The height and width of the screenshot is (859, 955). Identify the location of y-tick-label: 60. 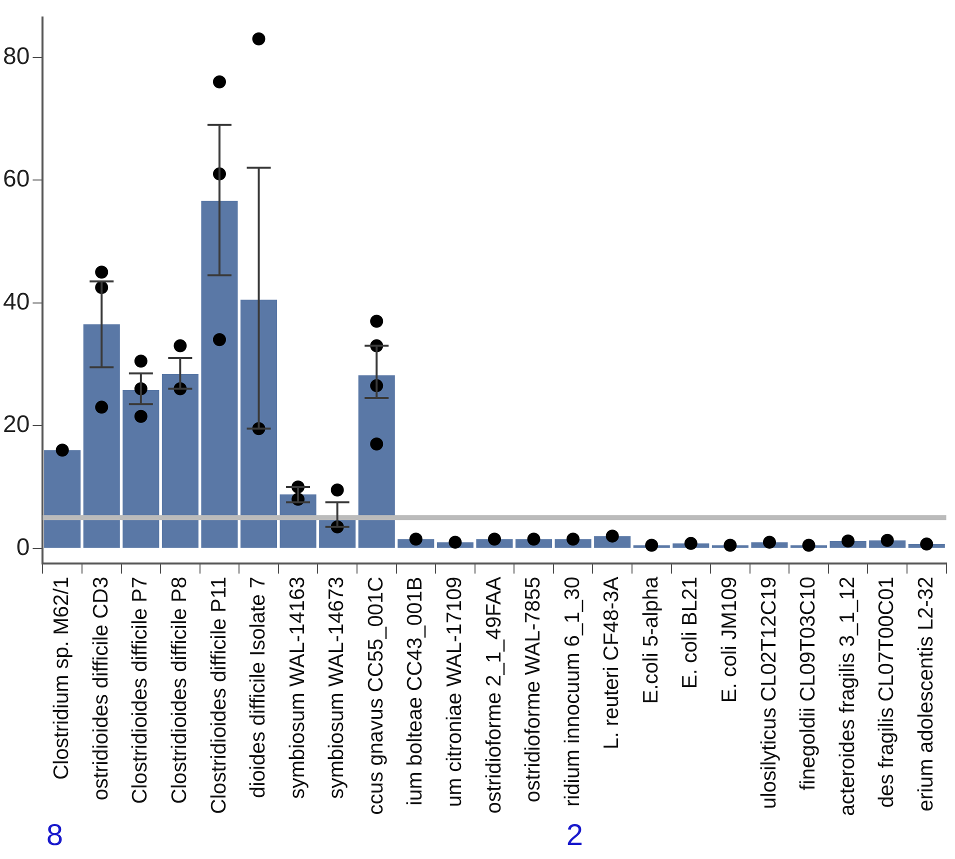
(16, 179).